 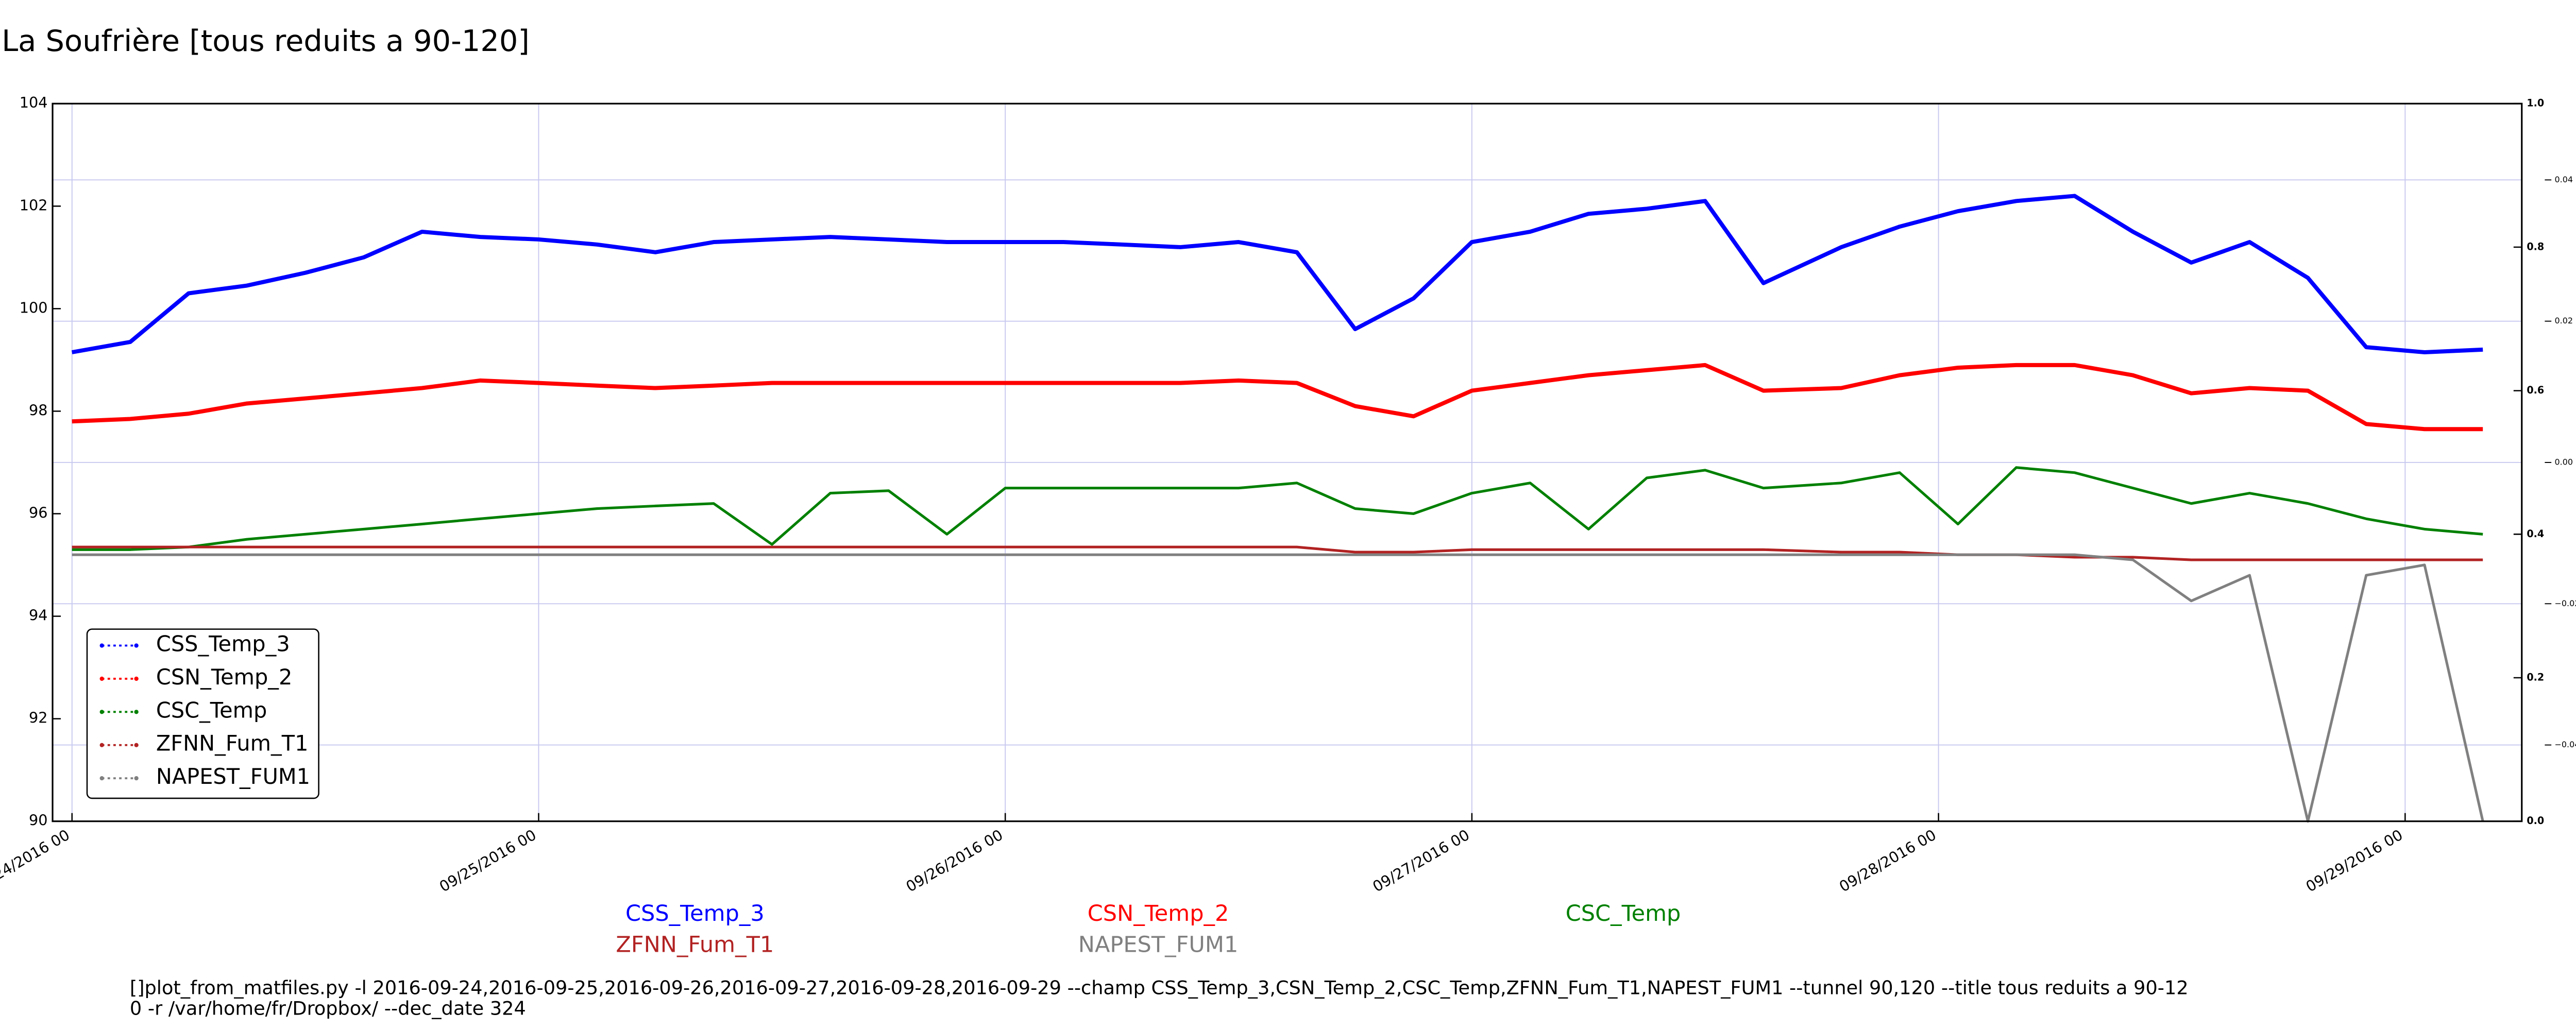 I want to click on x-tick-label: 09/29/2016 00, so click(x=2354, y=861).